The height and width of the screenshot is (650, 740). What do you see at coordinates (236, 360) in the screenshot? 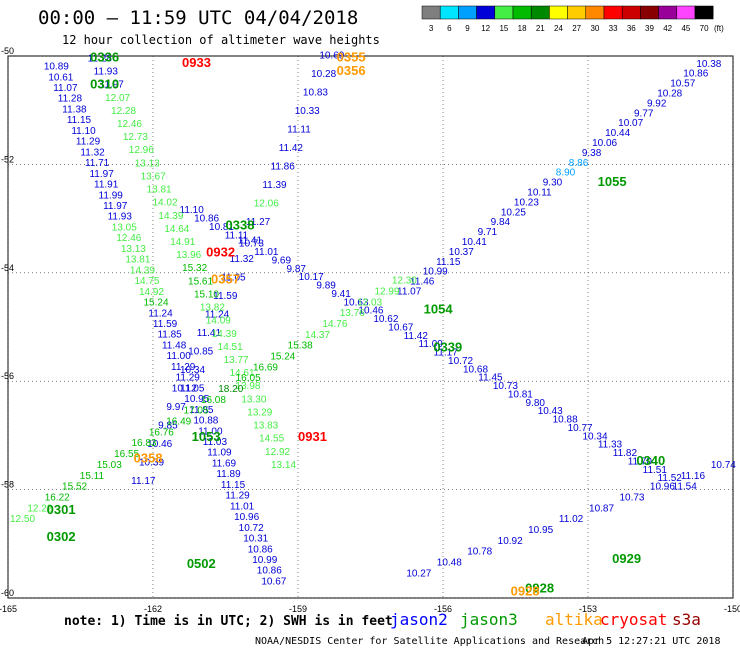
I see `wave-height-value: 13.77` at bounding box center [236, 360].